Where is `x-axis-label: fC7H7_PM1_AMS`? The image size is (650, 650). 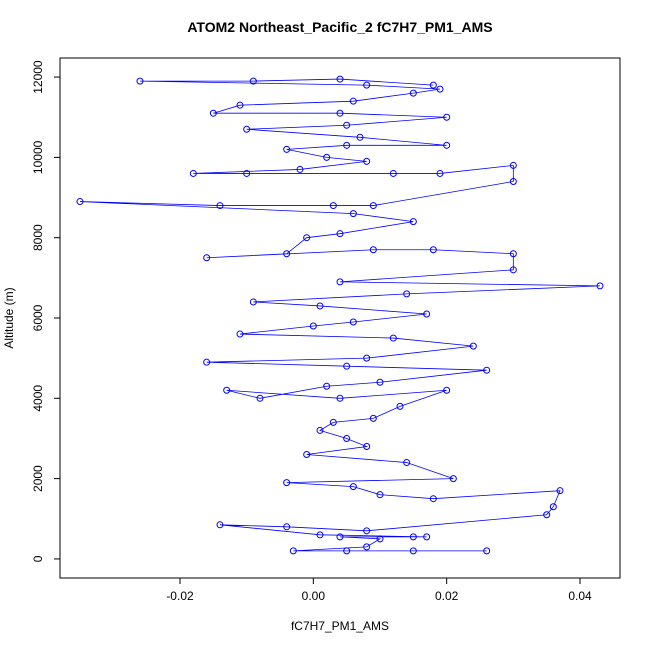 x-axis-label: fC7H7_PM1_AMS is located at coordinates (340, 626).